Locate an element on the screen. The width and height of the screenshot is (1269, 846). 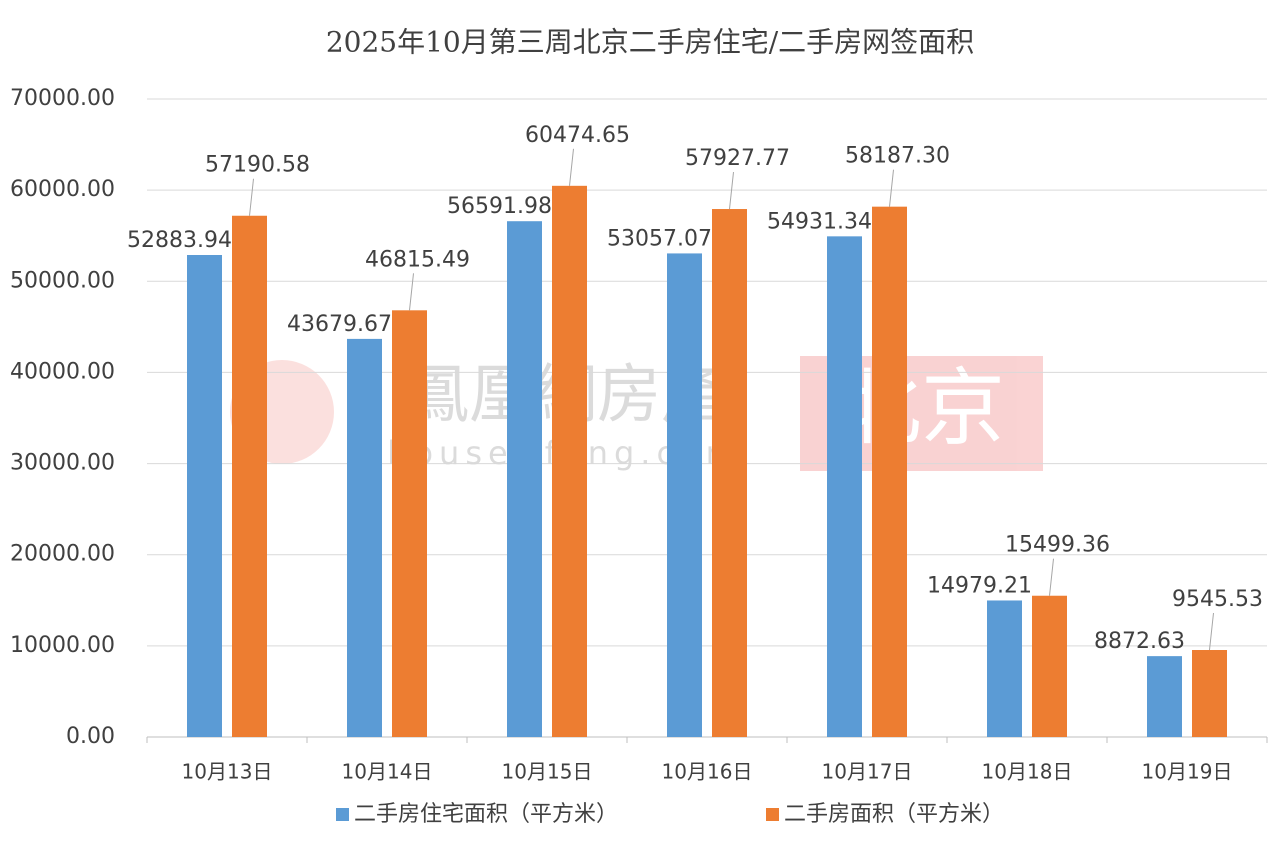
data-label: 9545.53 is located at coordinates (1217, 599).